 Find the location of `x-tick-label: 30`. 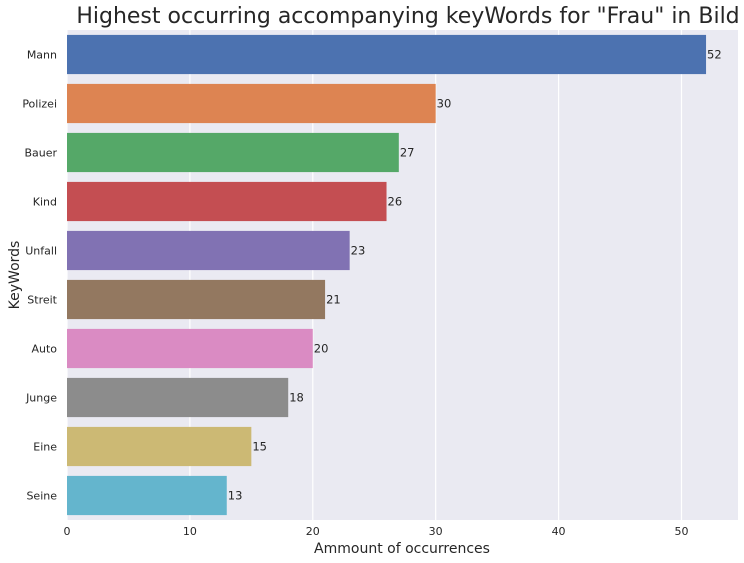

x-tick-label: 30 is located at coordinates (436, 531).